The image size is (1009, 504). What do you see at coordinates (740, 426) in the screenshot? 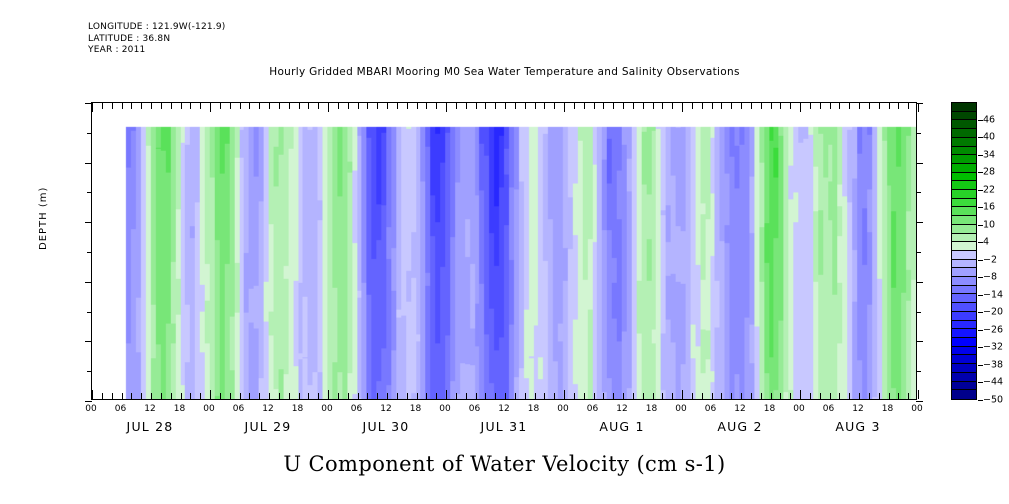
I see `x-axis-day-label: AUG 2` at bounding box center [740, 426].